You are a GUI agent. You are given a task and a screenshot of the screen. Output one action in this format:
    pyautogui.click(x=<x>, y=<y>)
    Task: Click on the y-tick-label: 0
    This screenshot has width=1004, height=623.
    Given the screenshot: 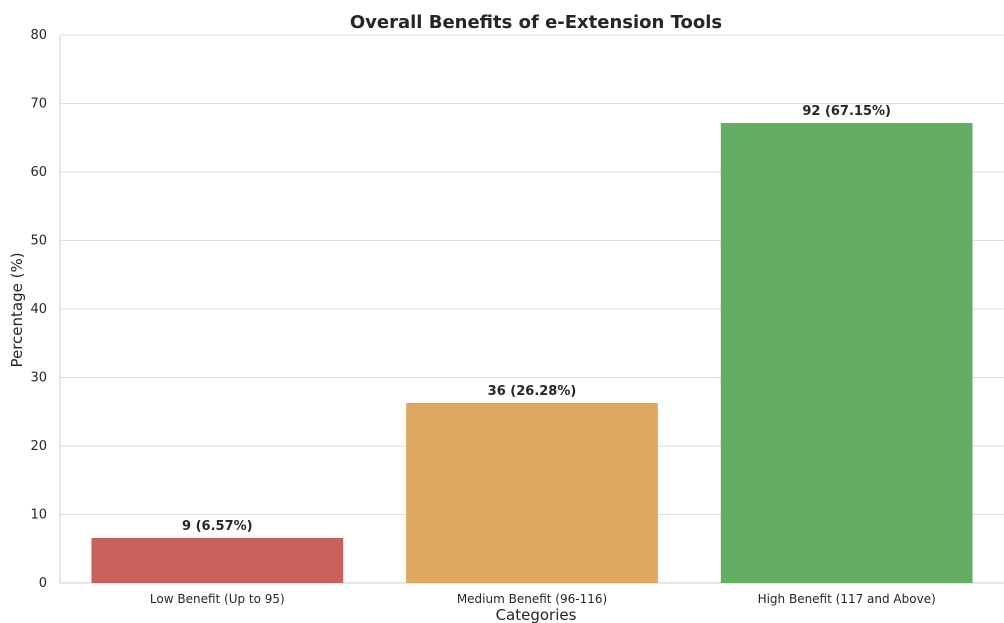 What is the action you would take?
    pyautogui.click(x=43, y=583)
    